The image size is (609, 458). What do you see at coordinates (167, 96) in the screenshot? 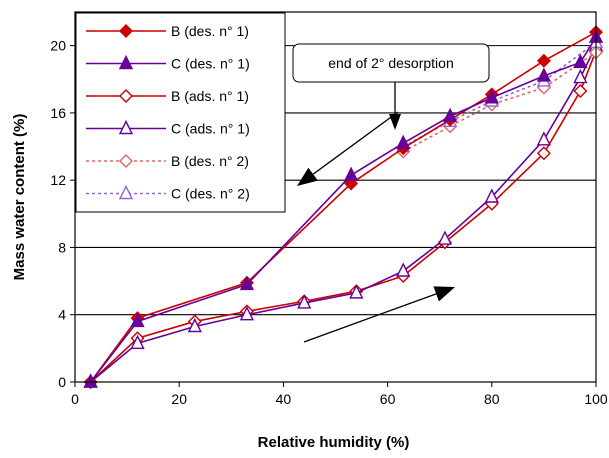
I see `legend-item: B (ads. n° 1)` at bounding box center [167, 96].